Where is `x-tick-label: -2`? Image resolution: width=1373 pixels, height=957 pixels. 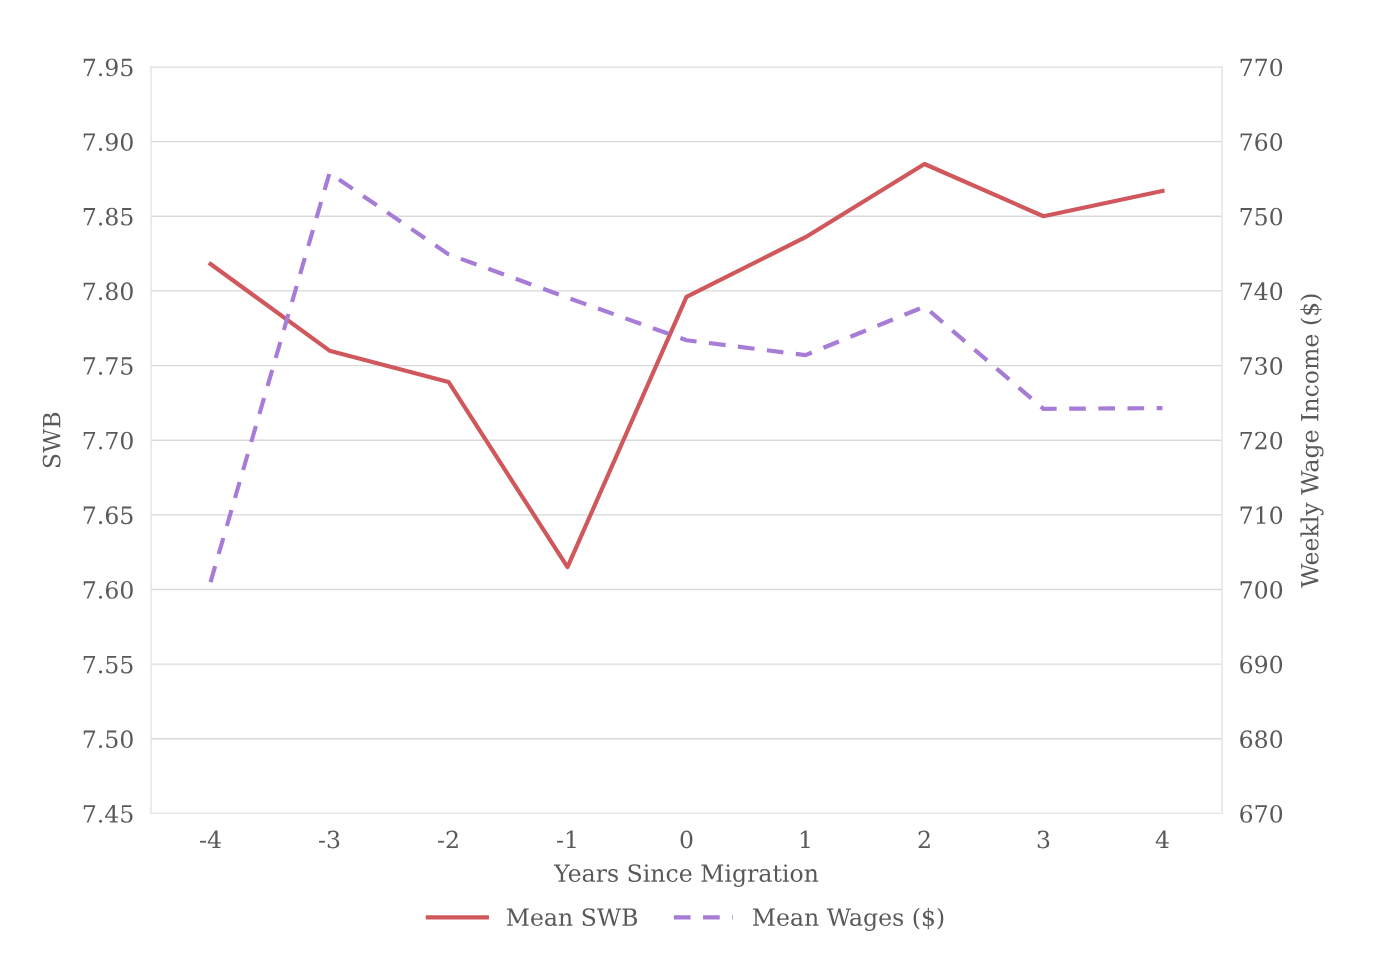 x-tick-label: -2 is located at coordinates (448, 839).